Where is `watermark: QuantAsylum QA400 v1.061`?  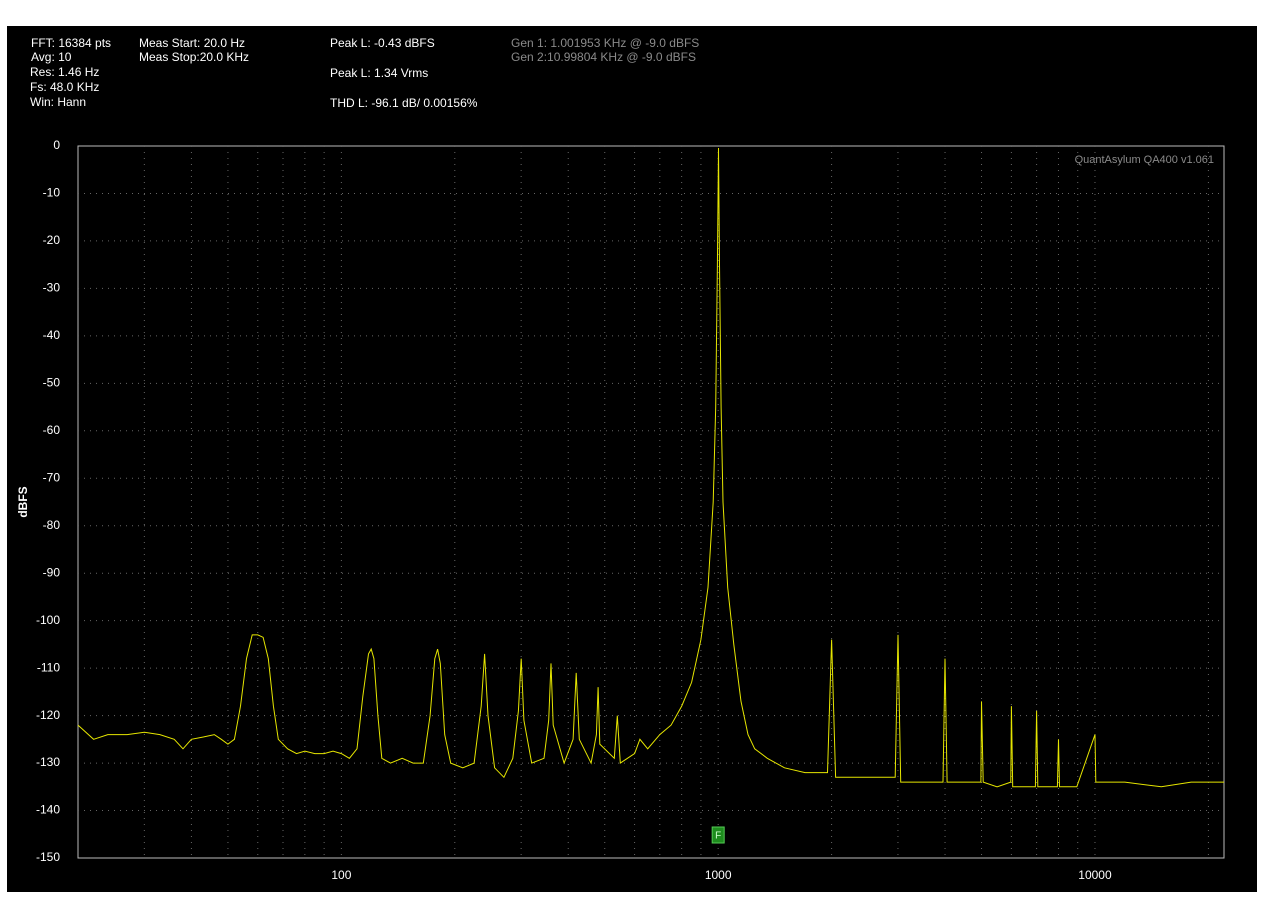
watermark: QuantAsylum QA400 v1.061 is located at coordinates (1144, 160).